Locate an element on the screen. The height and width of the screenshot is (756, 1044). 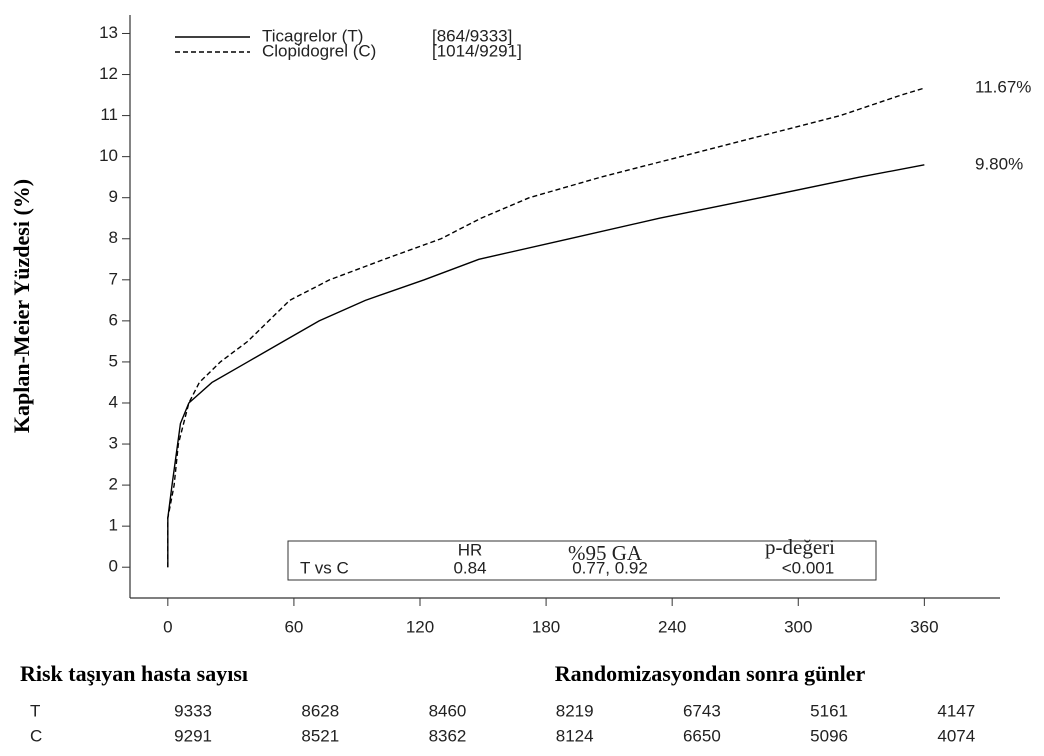
risk-count: 8521 is located at coordinates (320, 735).